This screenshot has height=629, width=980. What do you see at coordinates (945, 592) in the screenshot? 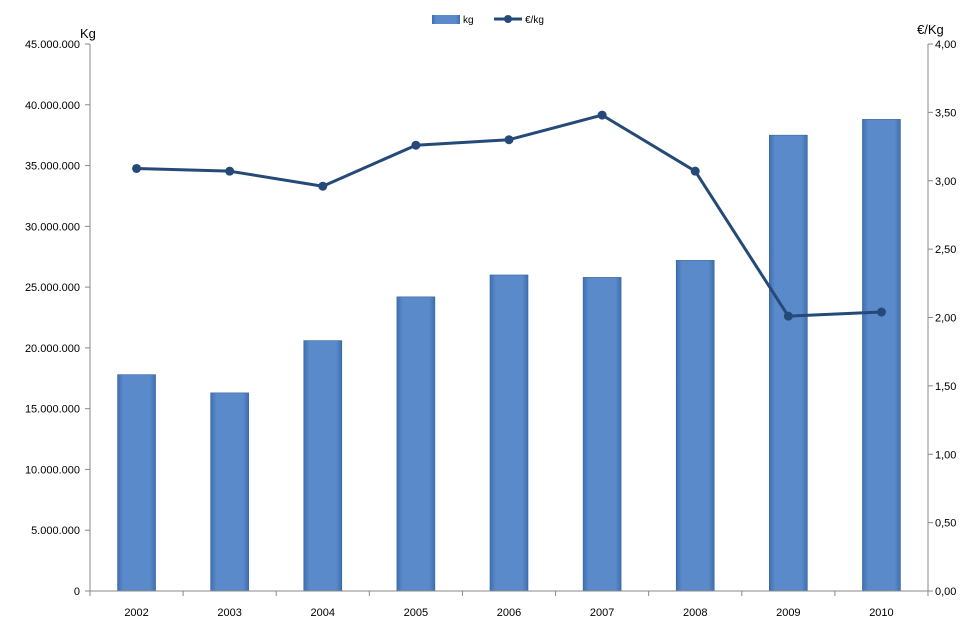
I see `y2-tick-label: 0,00` at bounding box center [945, 592].